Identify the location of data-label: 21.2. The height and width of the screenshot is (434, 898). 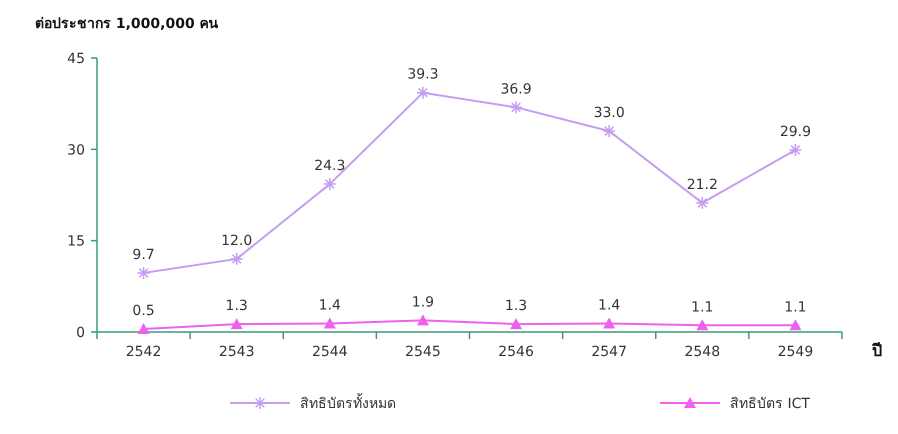
(702, 184).